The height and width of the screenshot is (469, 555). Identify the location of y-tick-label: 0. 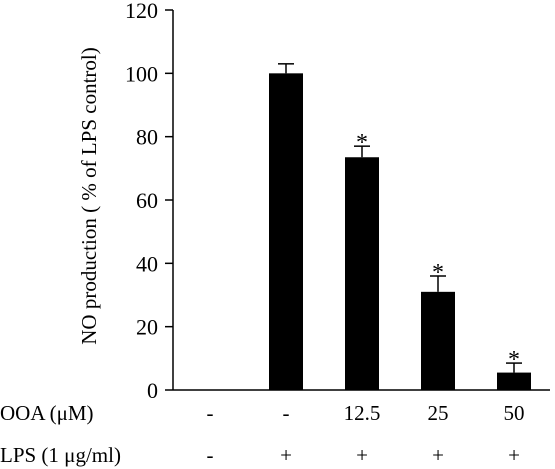
(152, 390).